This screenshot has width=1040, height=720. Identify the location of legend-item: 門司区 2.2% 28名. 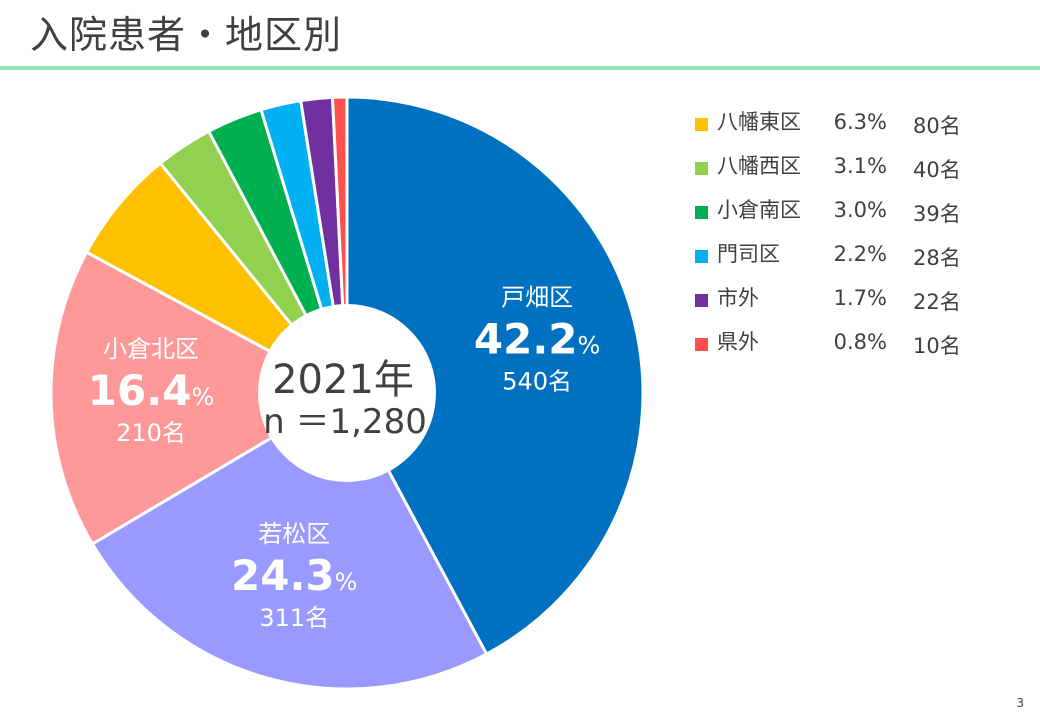
(845, 260).